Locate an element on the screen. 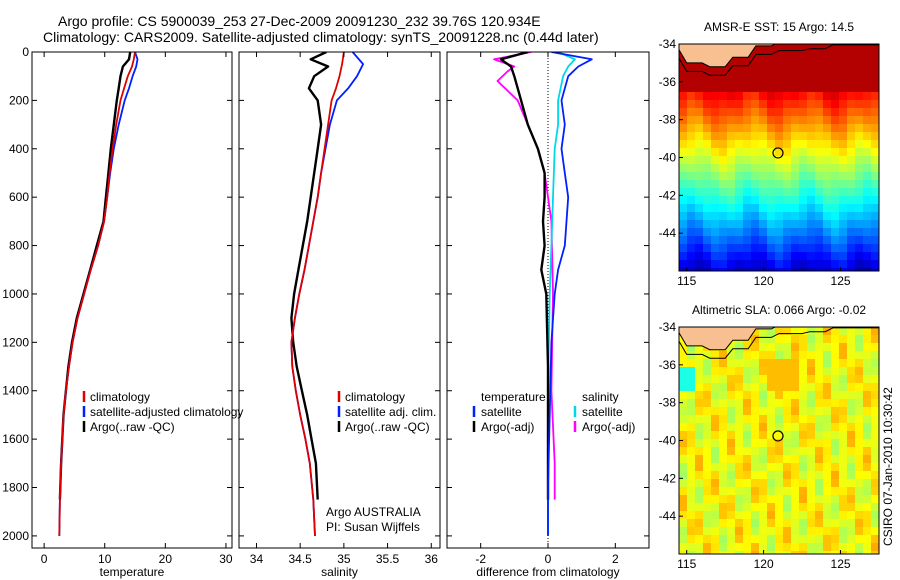  x-axis-label-difference: difference from climatology is located at coordinates (547, 572).